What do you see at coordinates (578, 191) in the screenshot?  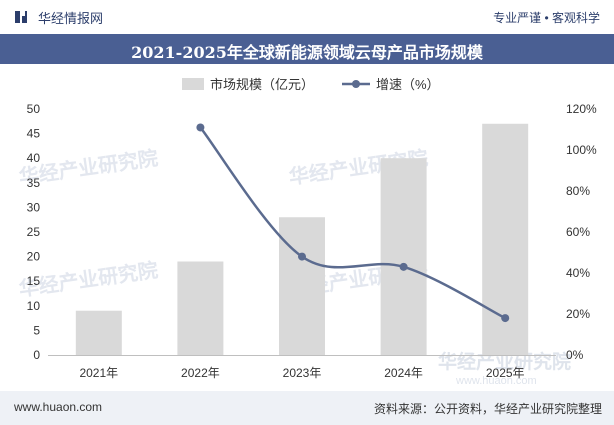 I see `y-right-tick-label: 80%` at bounding box center [578, 191].